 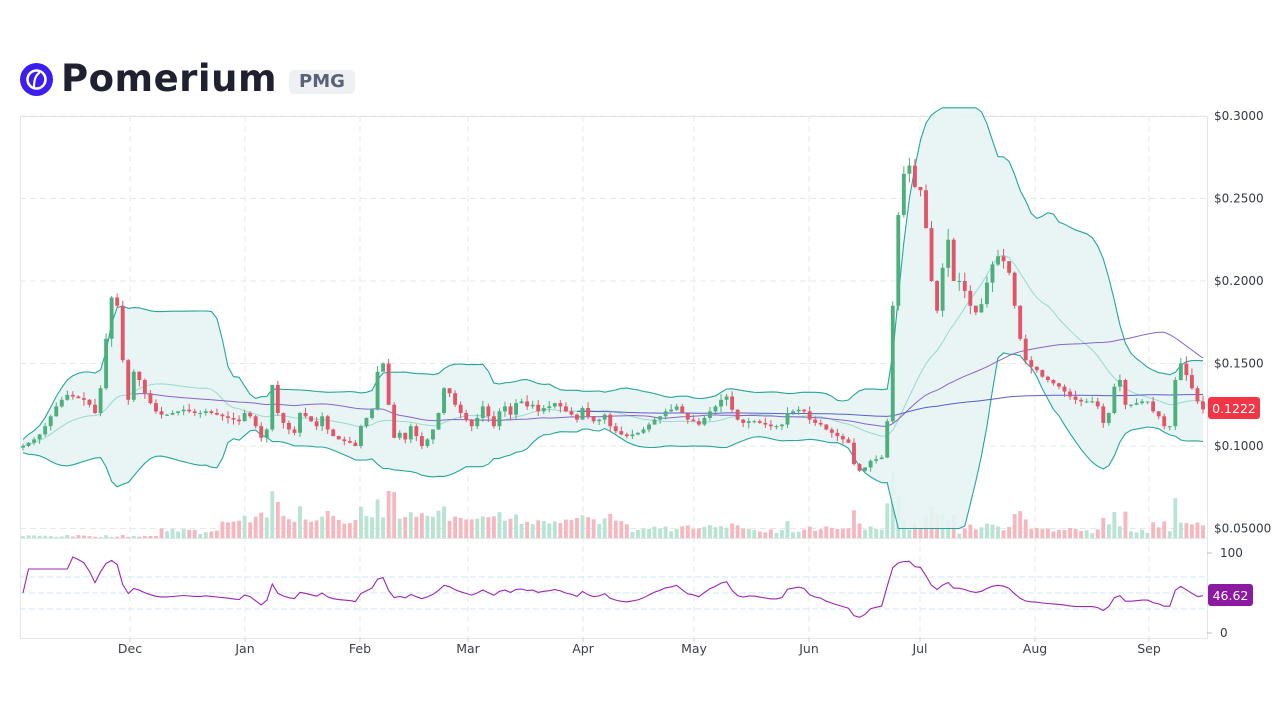 What do you see at coordinates (1239, 116) in the screenshot?
I see `price-tick-label: $0.3000` at bounding box center [1239, 116].